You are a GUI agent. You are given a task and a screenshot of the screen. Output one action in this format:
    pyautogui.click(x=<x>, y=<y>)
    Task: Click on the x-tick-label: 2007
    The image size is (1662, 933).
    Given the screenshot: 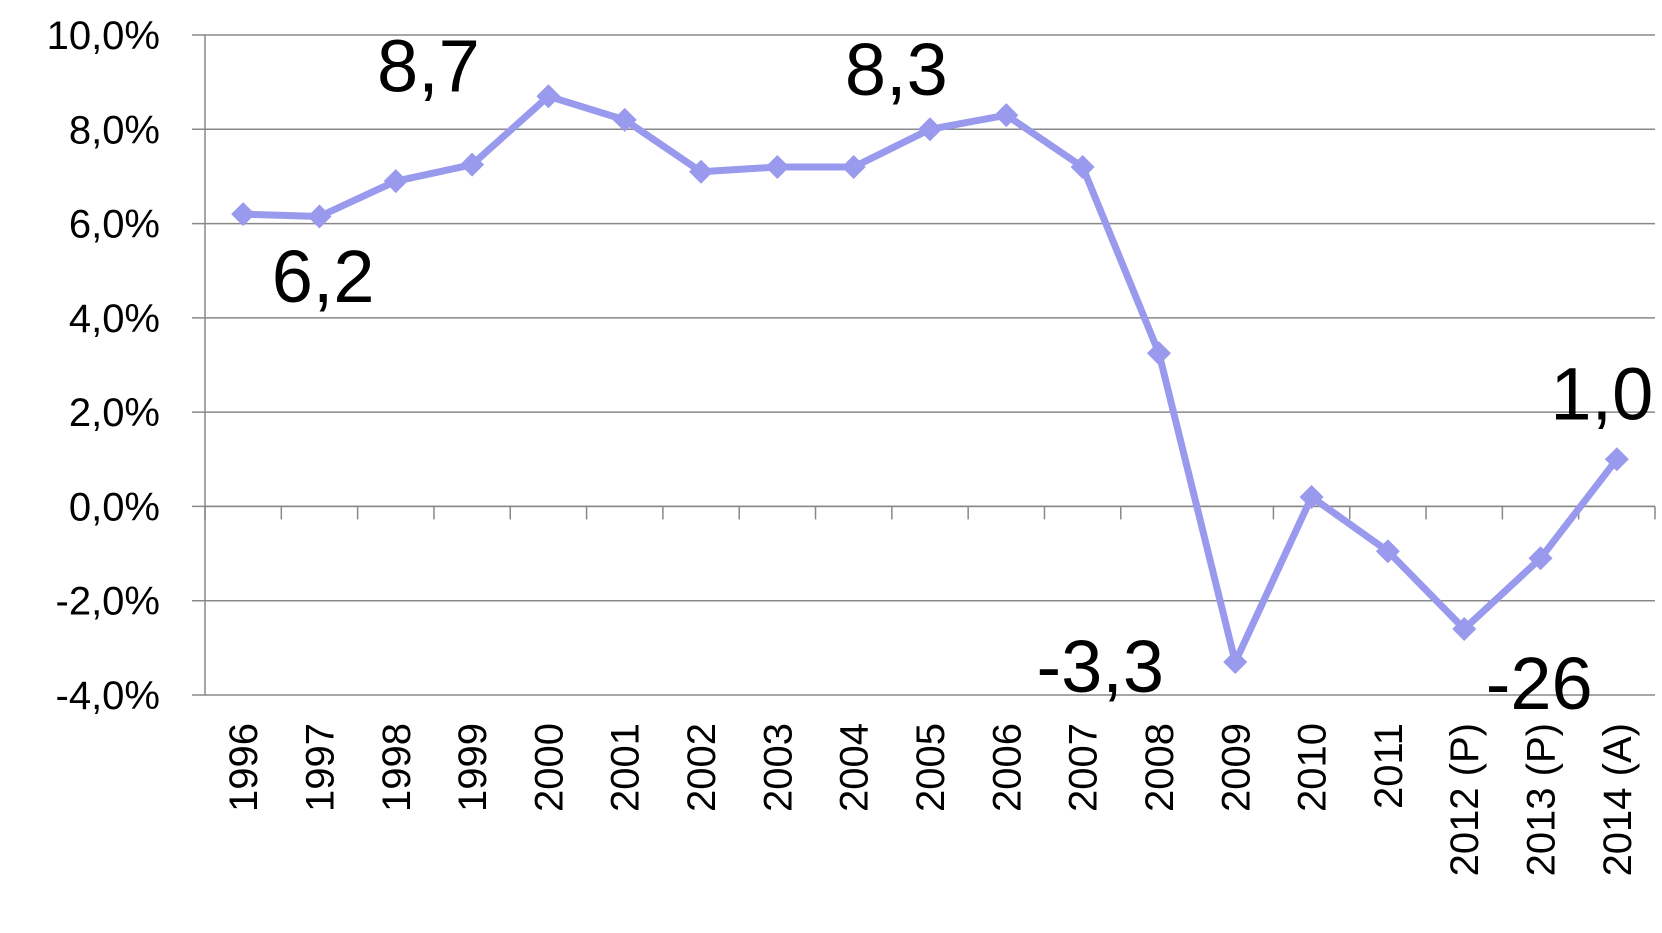 What is the action you would take?
    pyautogui.click(x=1084, y=767)
    